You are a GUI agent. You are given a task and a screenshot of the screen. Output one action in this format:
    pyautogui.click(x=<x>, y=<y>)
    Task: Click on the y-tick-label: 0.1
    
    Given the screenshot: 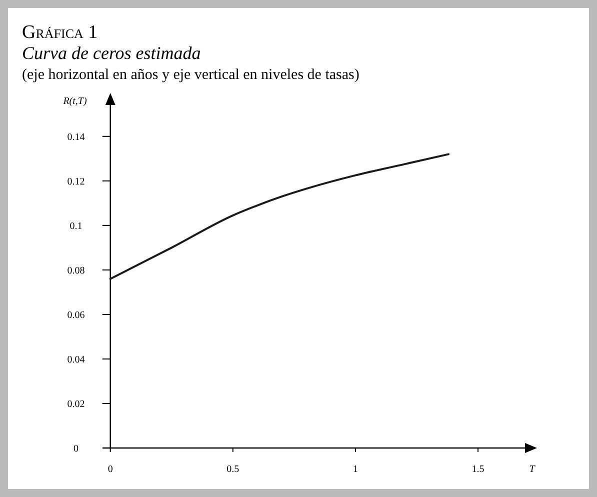 What is the action you would take?
    pyautogui.click(x=76, y=226)
    